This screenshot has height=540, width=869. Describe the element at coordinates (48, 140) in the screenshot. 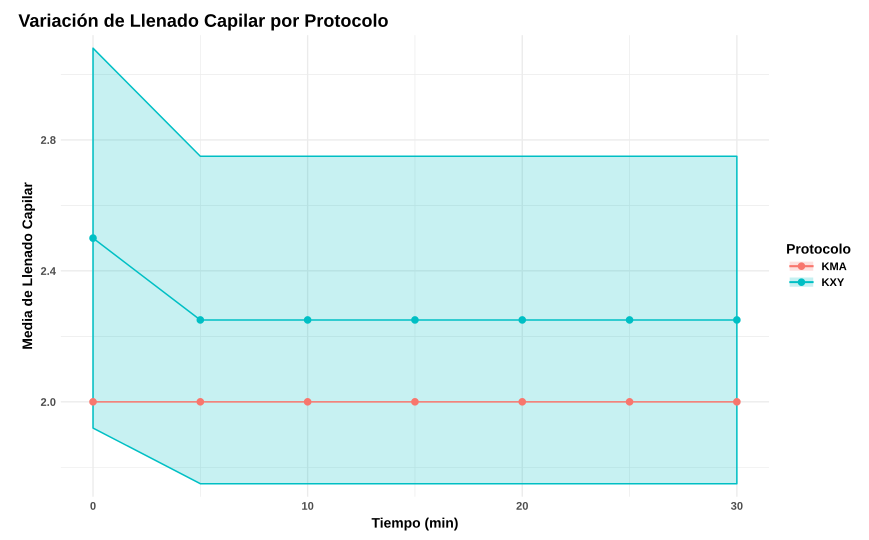

I see `y-tick-label: 2.8` at that location.